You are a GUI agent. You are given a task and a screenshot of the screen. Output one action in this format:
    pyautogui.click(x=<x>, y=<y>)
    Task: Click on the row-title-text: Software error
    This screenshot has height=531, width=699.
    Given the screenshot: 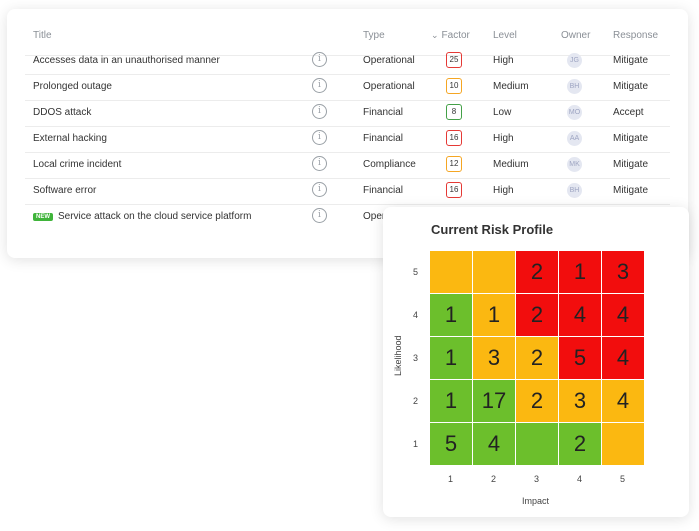 What is the action you would take?
    pyautogui.click(x=65, y=190)
    